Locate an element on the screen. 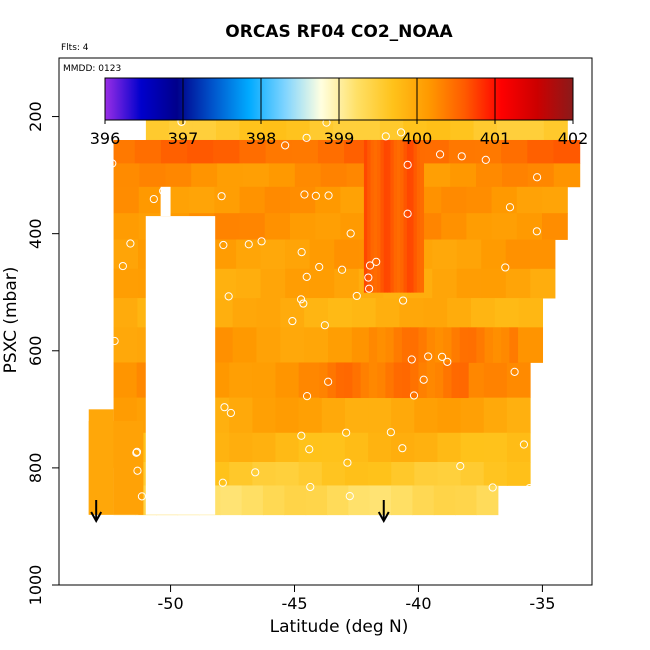  arrow-head is located at coordinates (96, 517).